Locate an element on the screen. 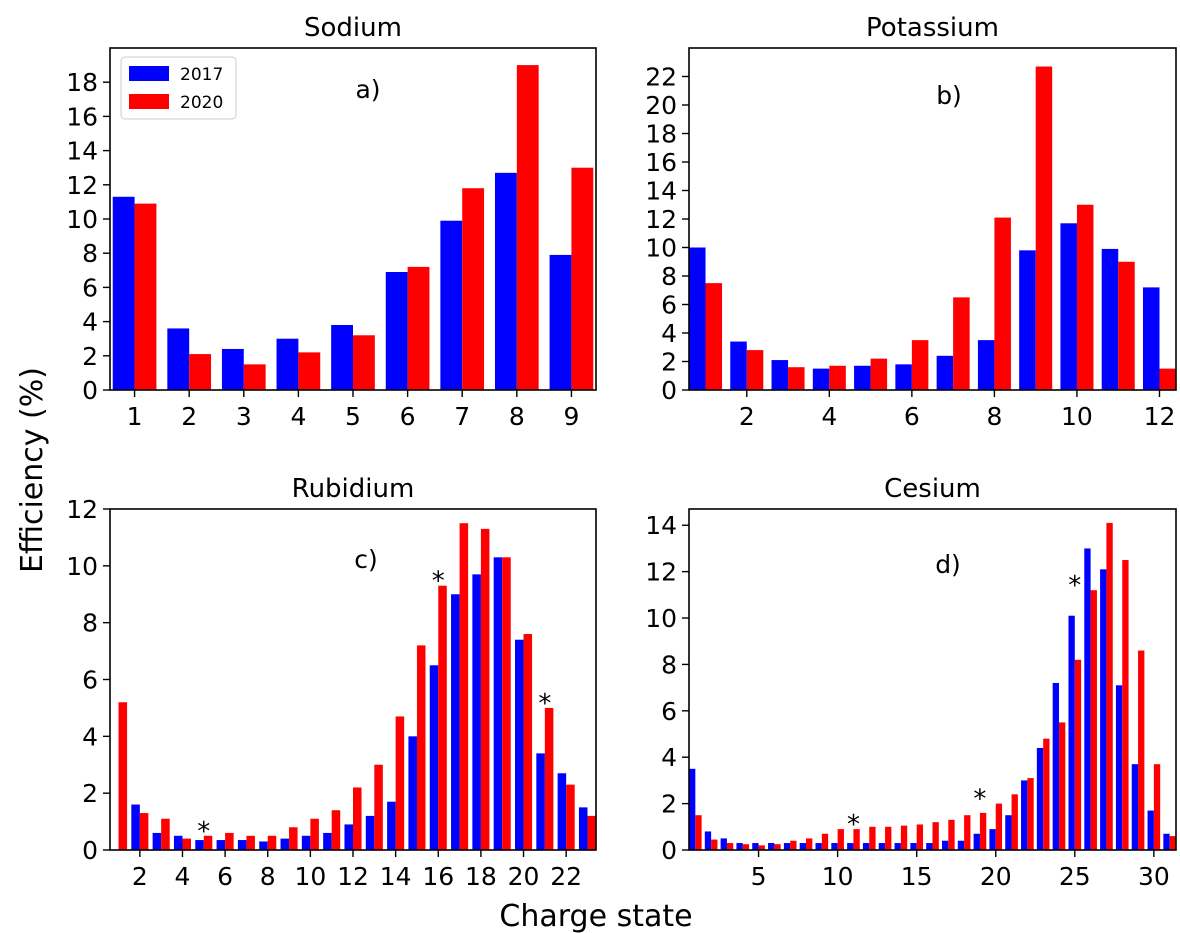 The image size is (1180, 933). sodium-panel-label: a) is located at coordinates (367, 89).